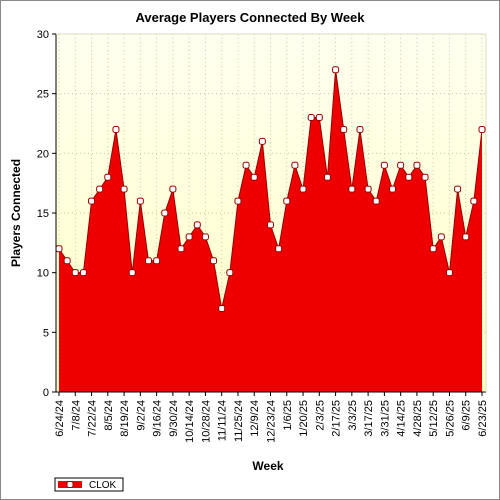  I want to click on x-tick-label: 10/28/24, so click(206, 421).